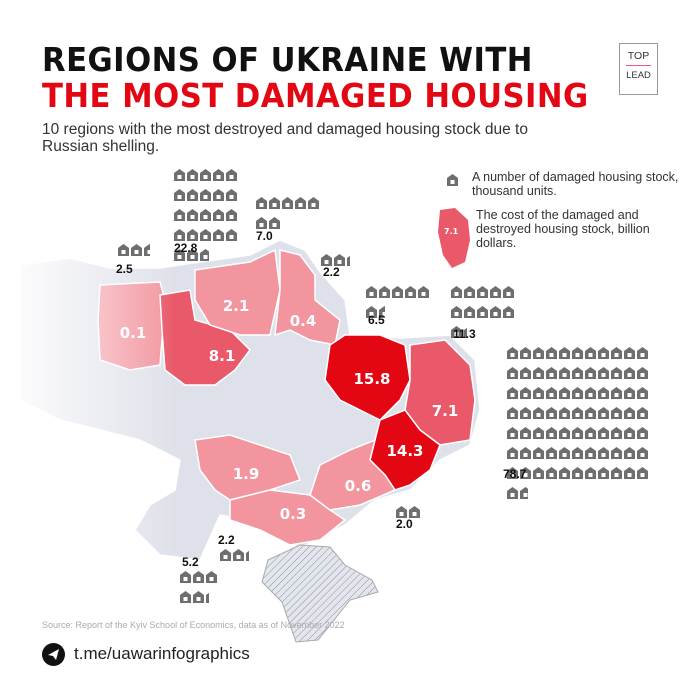  What do you see at coordinates (236, 306) in the screenshot?
I see `region-cost-label: 2.1` at bounding box center [236, 306].